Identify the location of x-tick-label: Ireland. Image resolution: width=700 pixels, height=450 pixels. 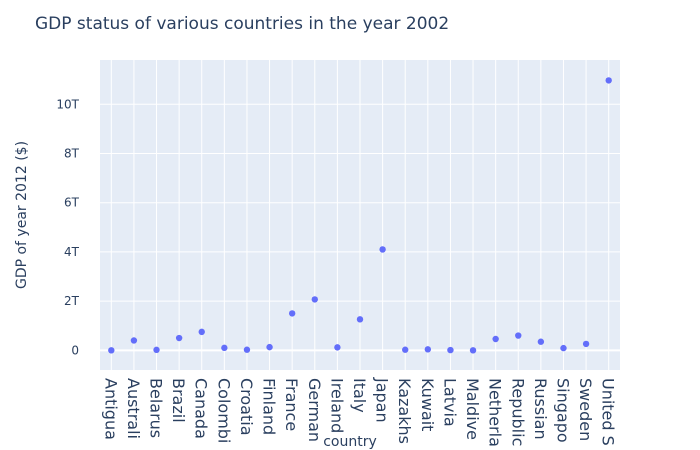
(336, 405).